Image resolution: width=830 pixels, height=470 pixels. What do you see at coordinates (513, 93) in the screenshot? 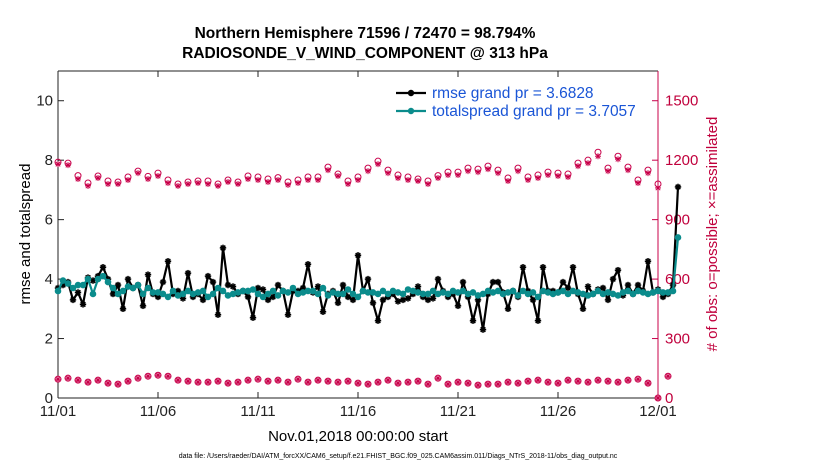
I see `legend-rmse-label: rmse grand pr = 3.6828` at bounding box center [513, 93].